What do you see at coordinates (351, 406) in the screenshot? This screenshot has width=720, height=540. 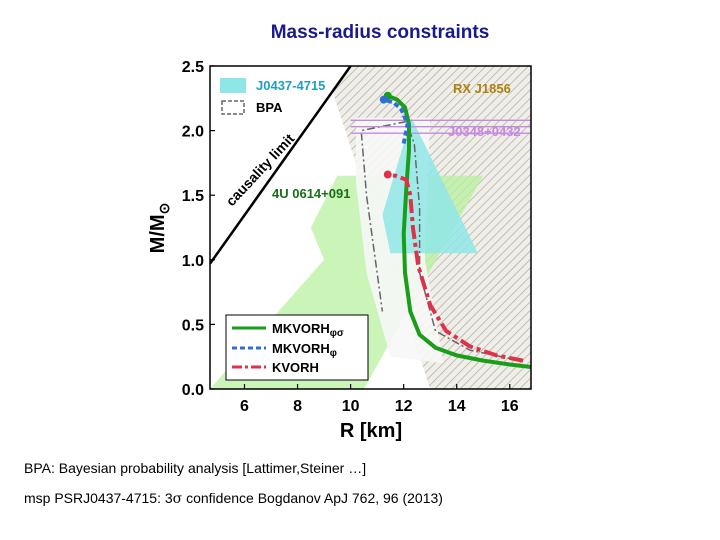 I see `x-tick-label: 10` at bounding box center [351, 406].